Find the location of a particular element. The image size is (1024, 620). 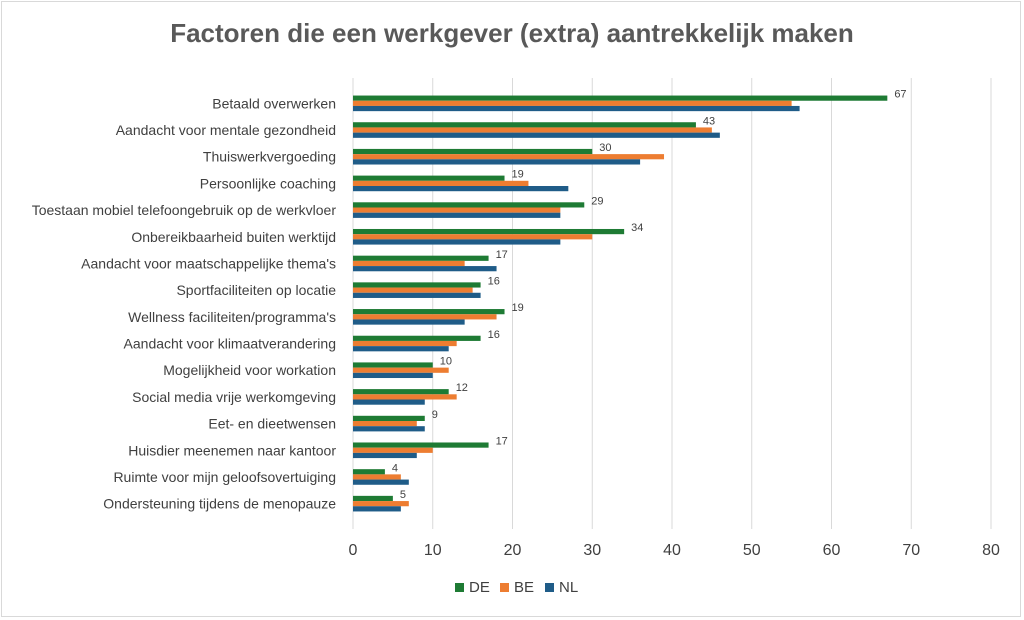

category-label: Ondersteuning tijdens de menopauze is located at coordinates (219, 504).